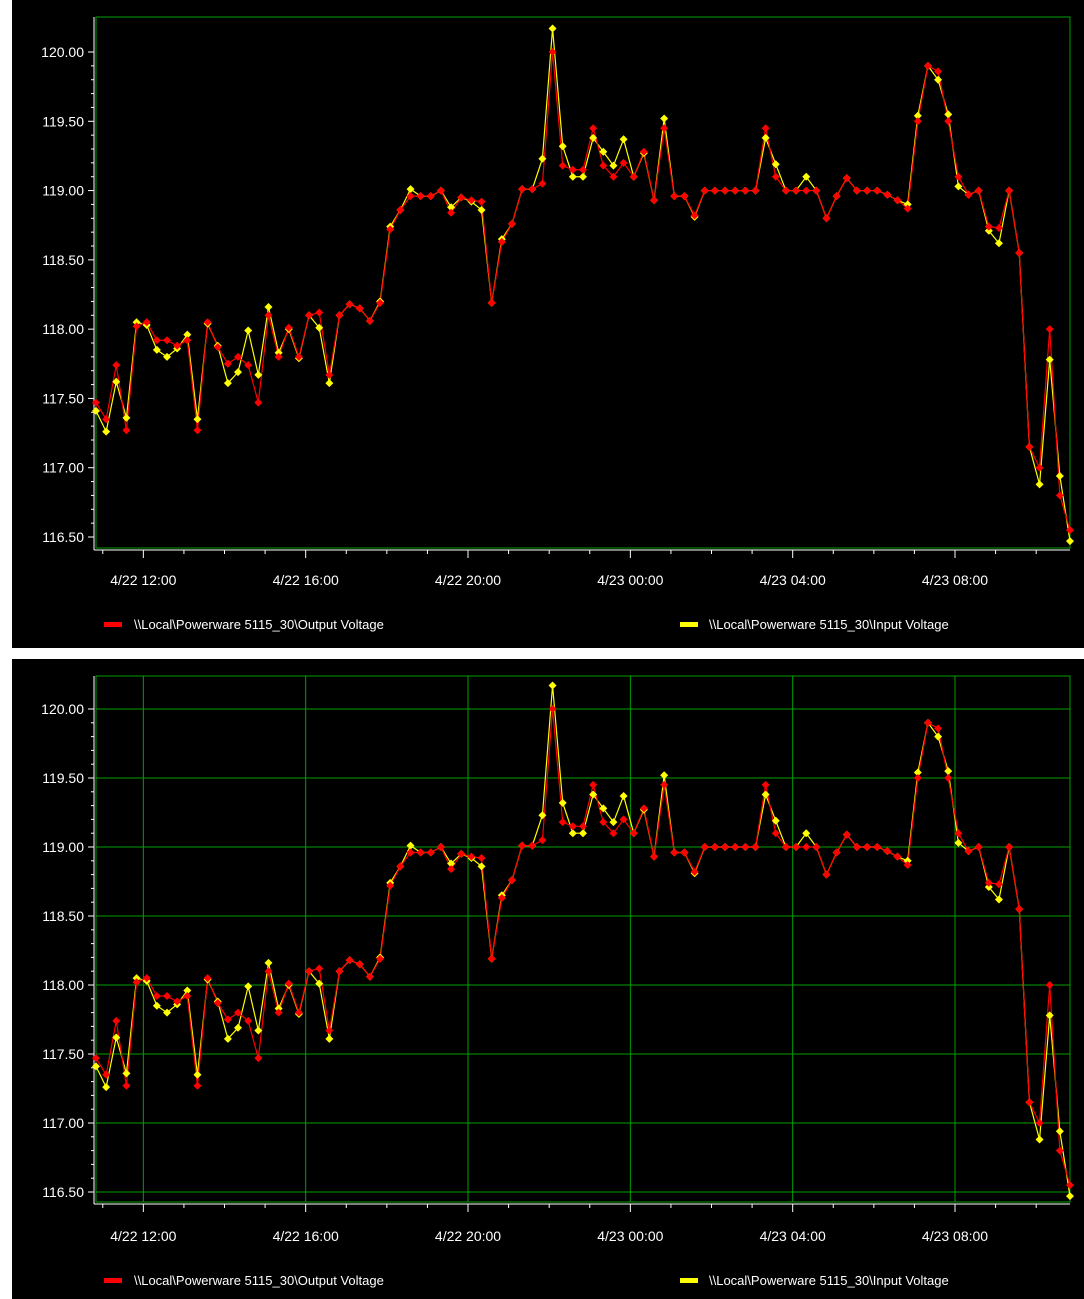  Describe the element at coordinates (63, 468) in the screenshot. I see `top-chart-y-tick-label: 117.00` at that location.